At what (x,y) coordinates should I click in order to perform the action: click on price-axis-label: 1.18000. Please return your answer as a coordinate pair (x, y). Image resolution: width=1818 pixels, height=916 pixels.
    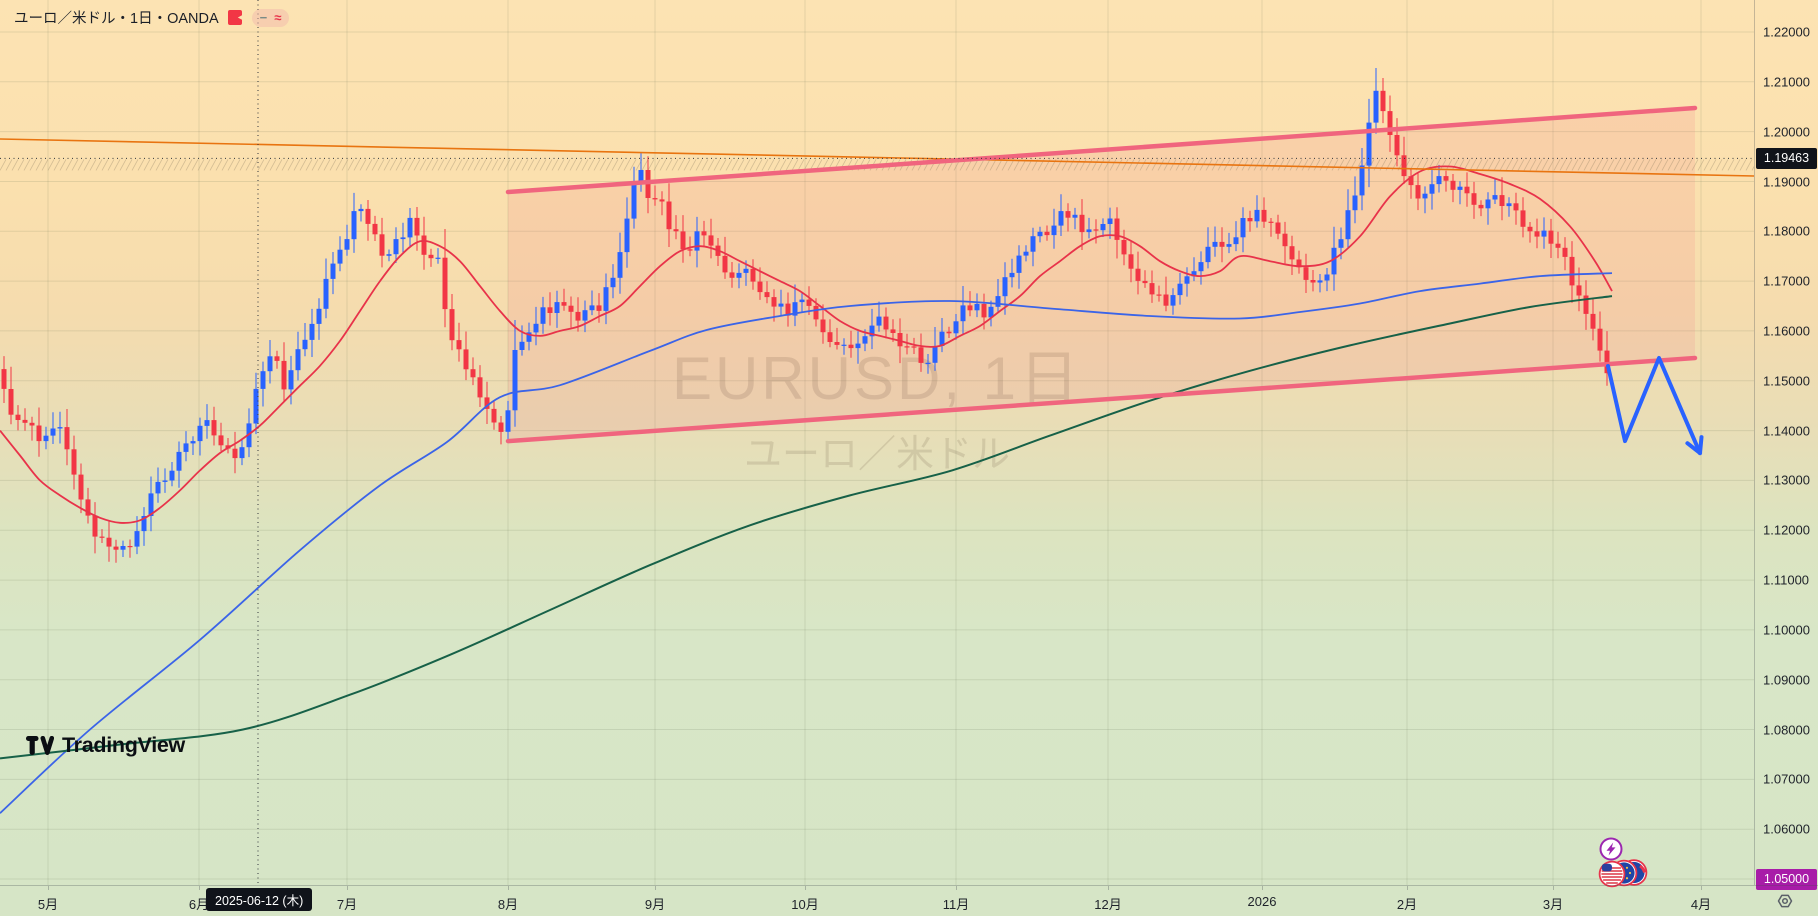
    Looking at the image, I should click on (1786, 231).